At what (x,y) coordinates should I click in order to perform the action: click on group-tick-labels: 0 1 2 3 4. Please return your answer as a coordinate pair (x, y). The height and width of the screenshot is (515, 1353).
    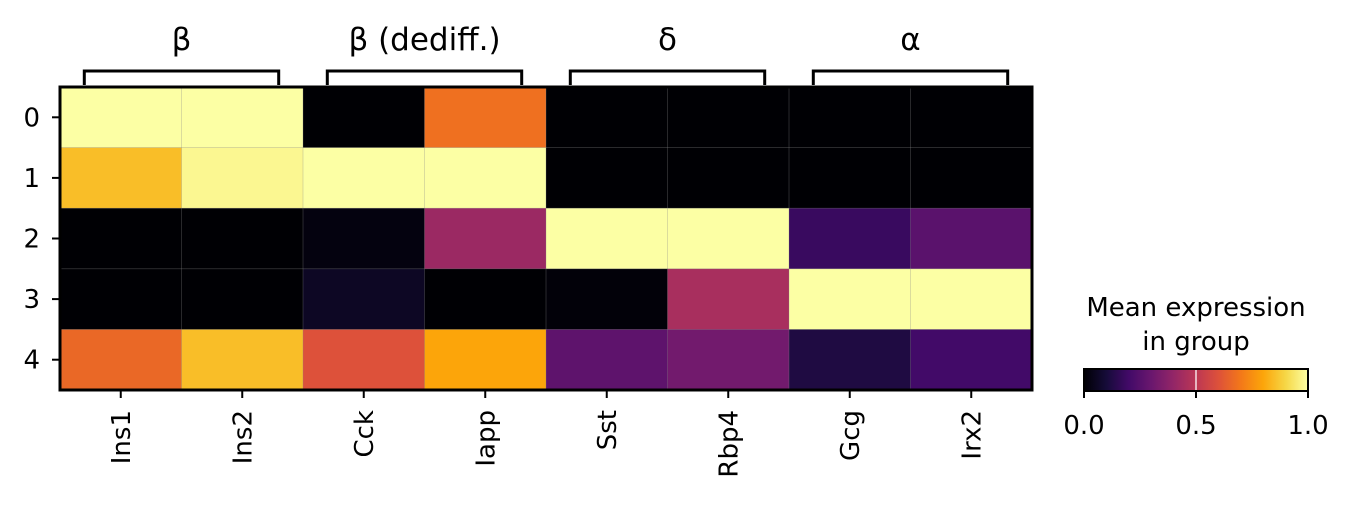
    Looking at the image, I should click on (41, 239).